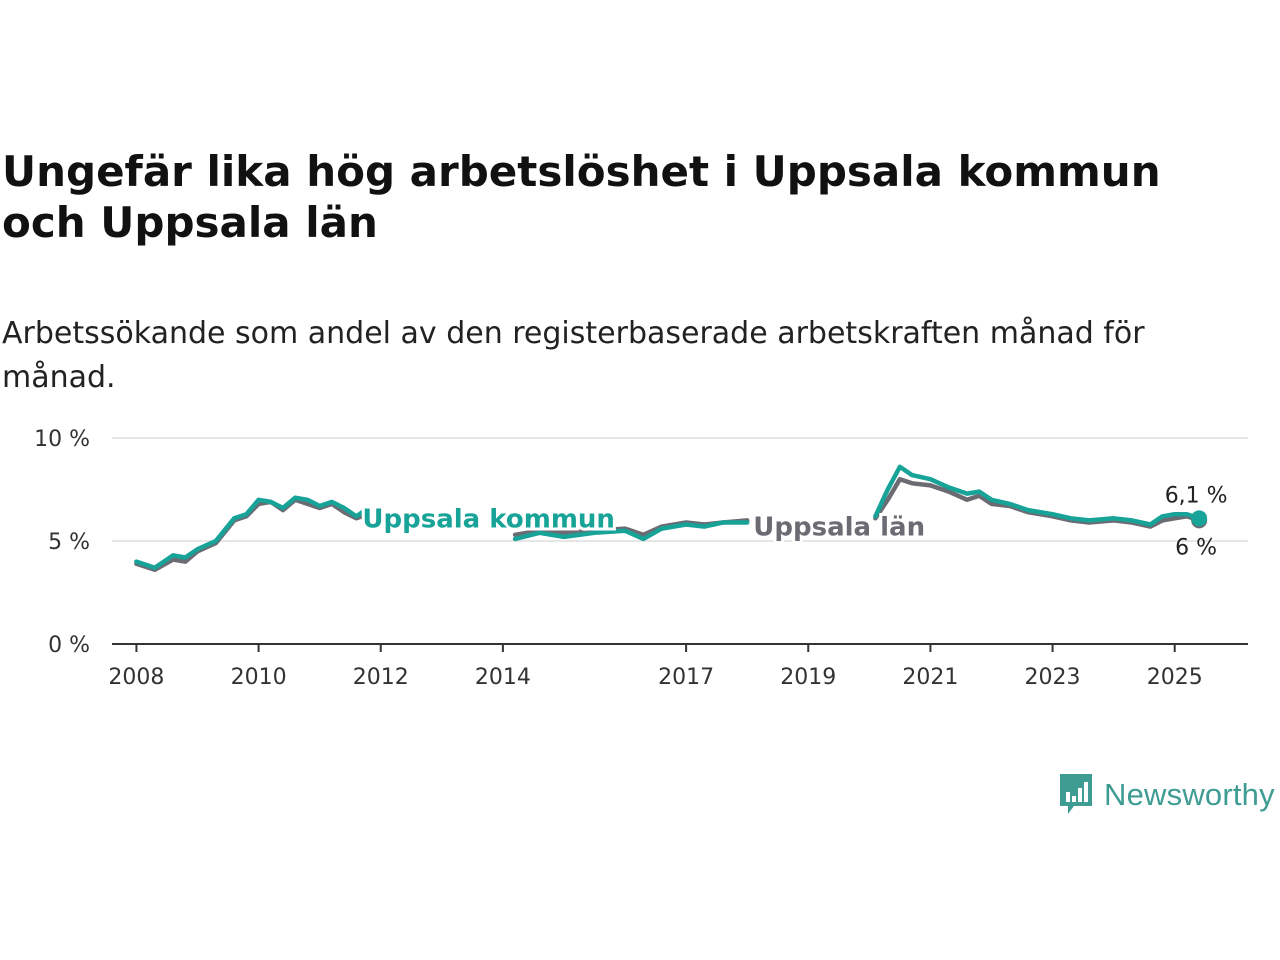  I want to click on end-point-marker, so click(1199, 518).